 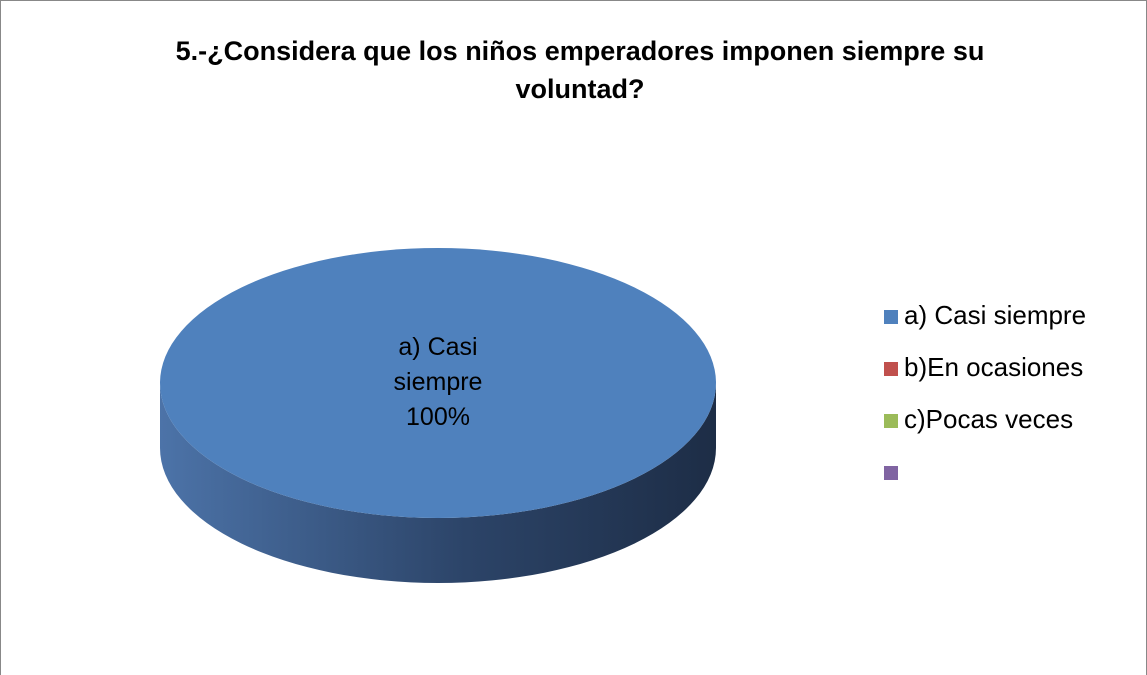 What do you see at coordinates (995, 315) in the screenshot?
I see `legend-label: a) Casi siempre` at bounding box center [995, 315].